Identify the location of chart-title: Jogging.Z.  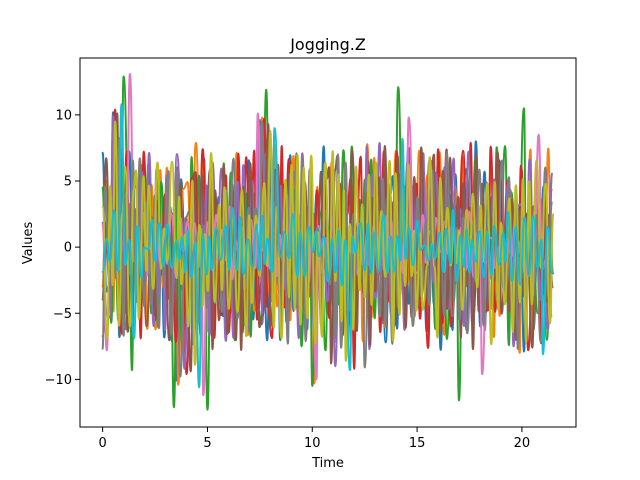
(327, 44).